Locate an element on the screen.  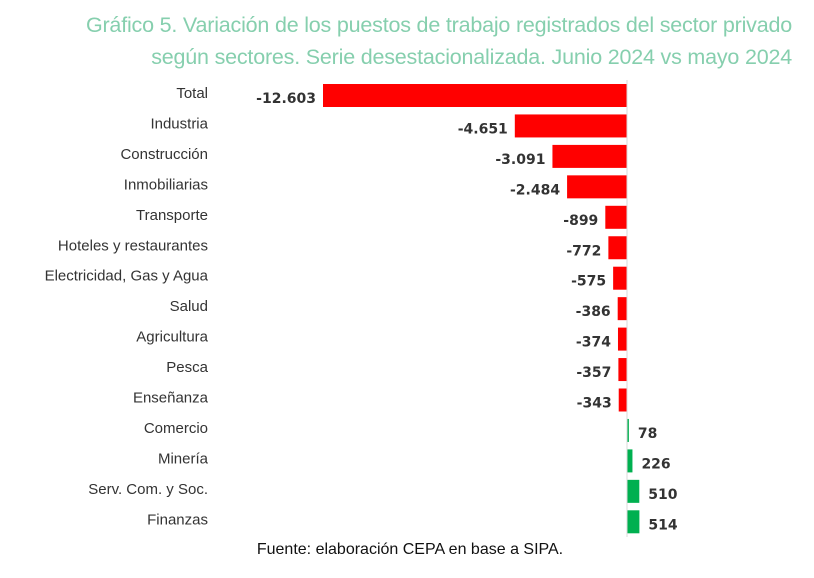
category-label: Industria is located at coordinates (179, 123).